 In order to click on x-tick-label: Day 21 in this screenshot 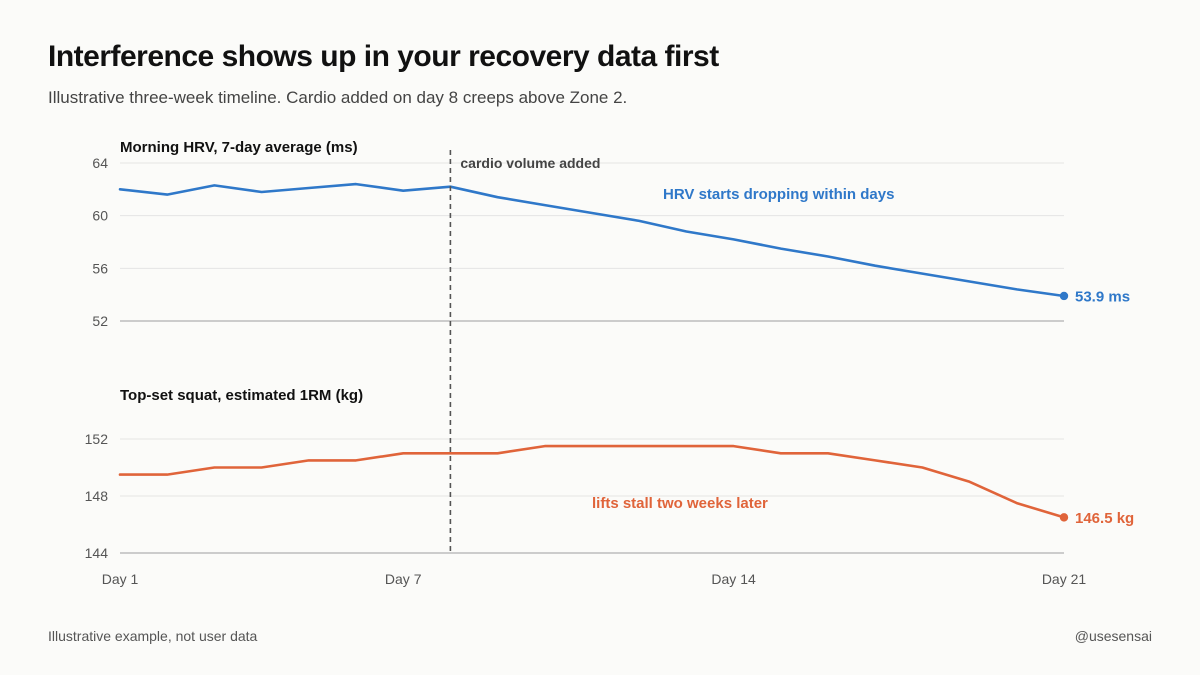, I will do `click(1064, 579)`.